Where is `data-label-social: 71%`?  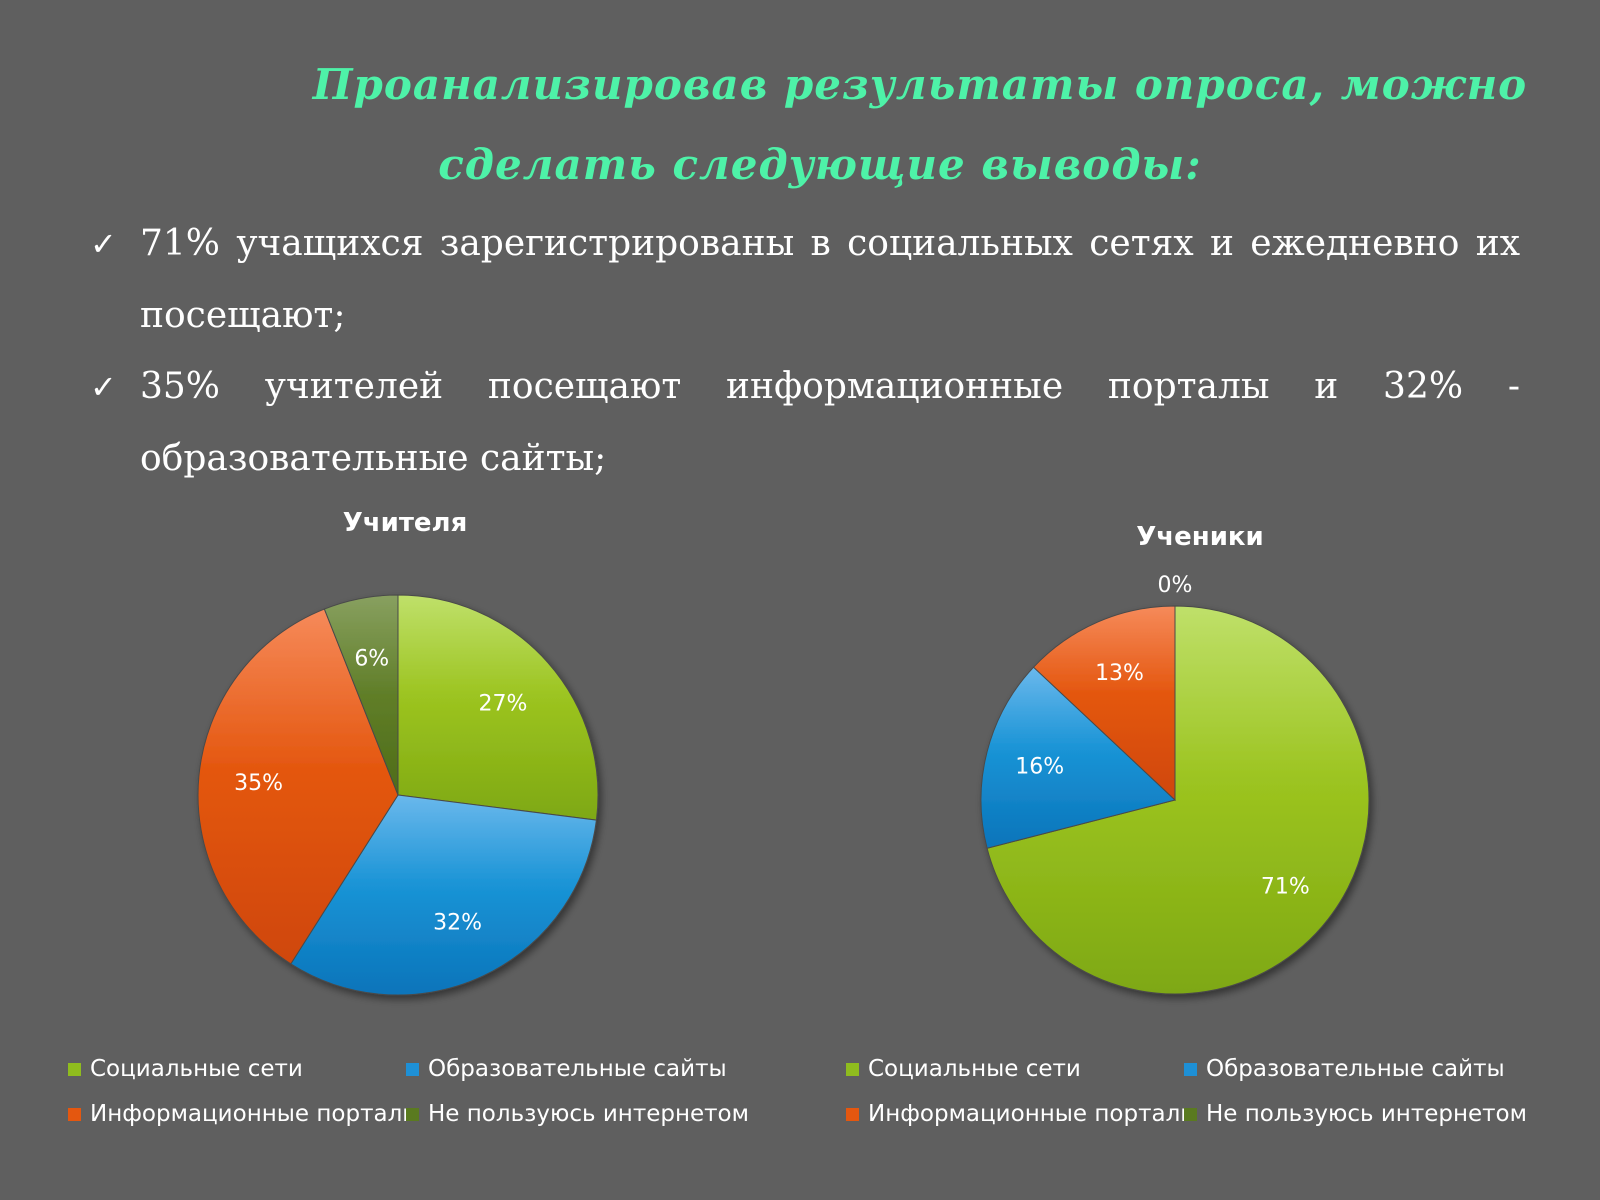 data-label-social: 71% is located at coordinates (1285, 887).